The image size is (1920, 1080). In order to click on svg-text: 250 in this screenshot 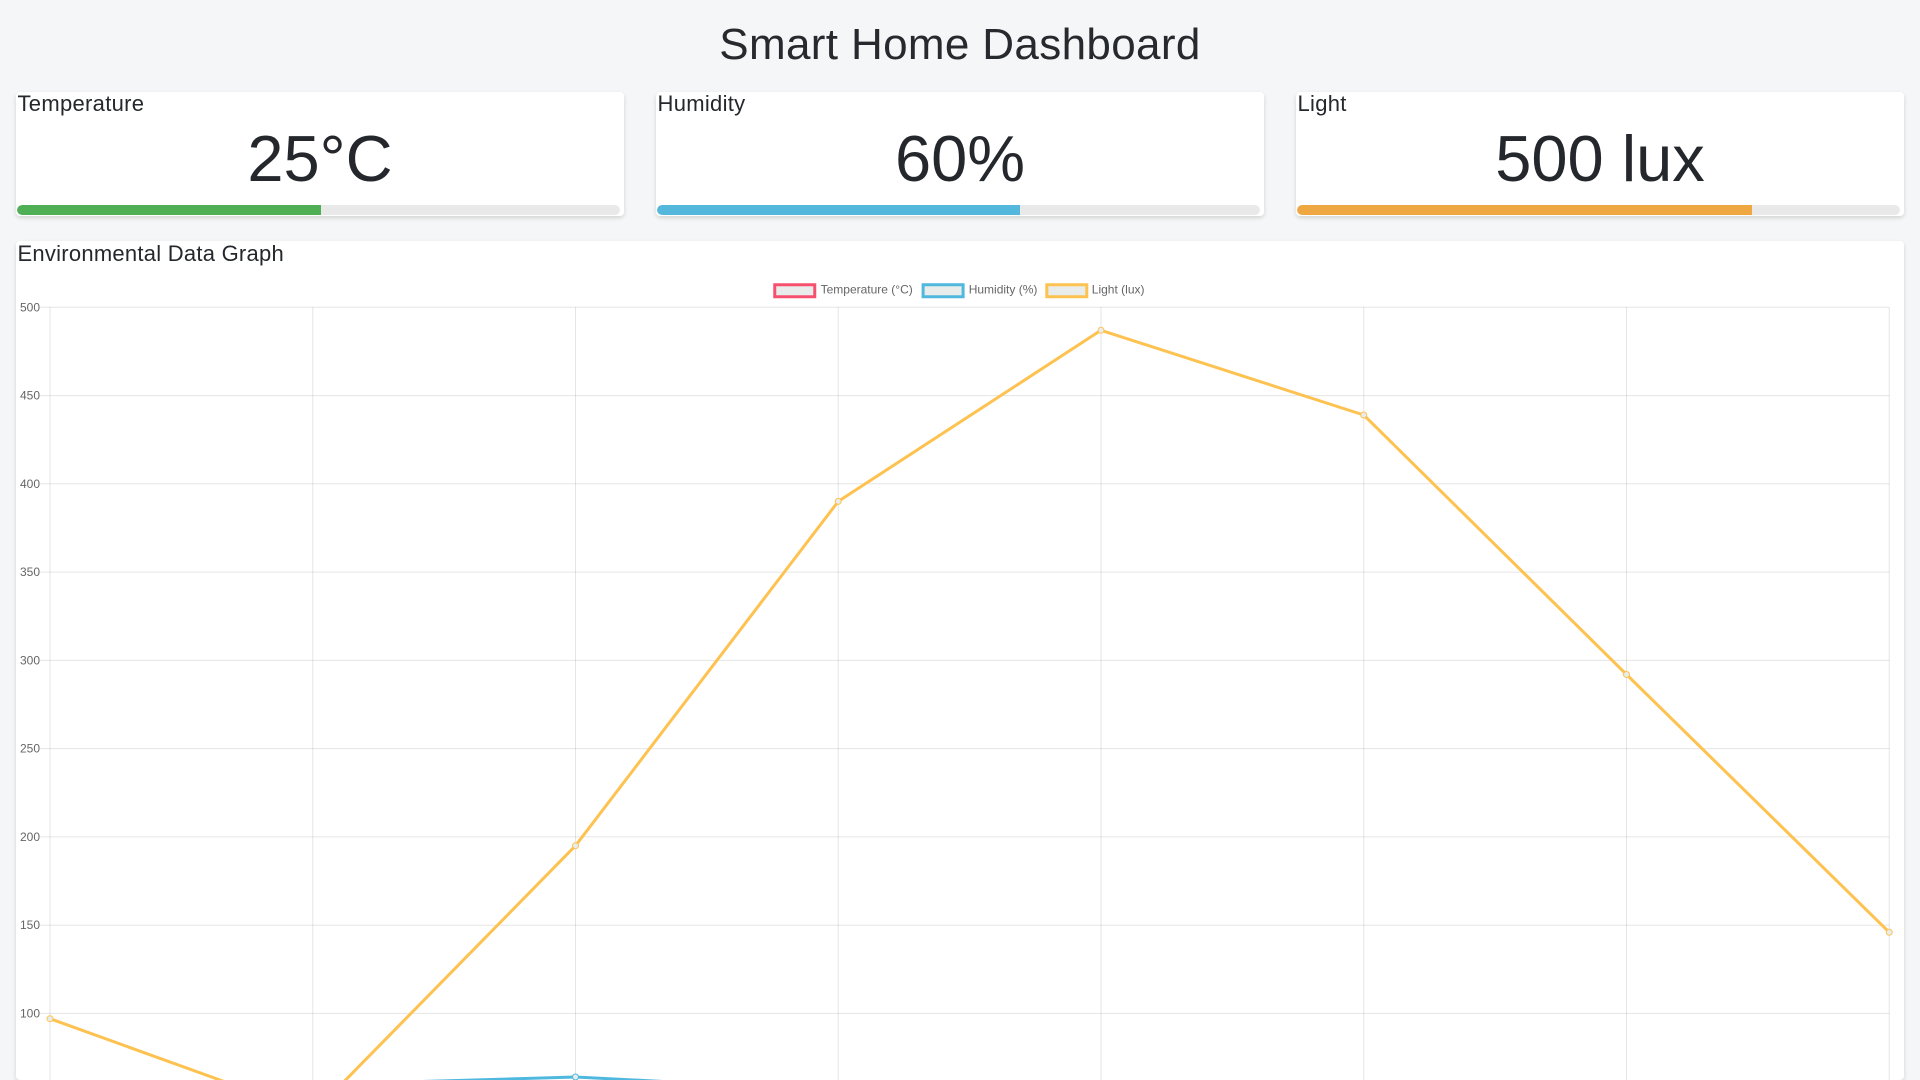, I will do `click(30, 749)`.